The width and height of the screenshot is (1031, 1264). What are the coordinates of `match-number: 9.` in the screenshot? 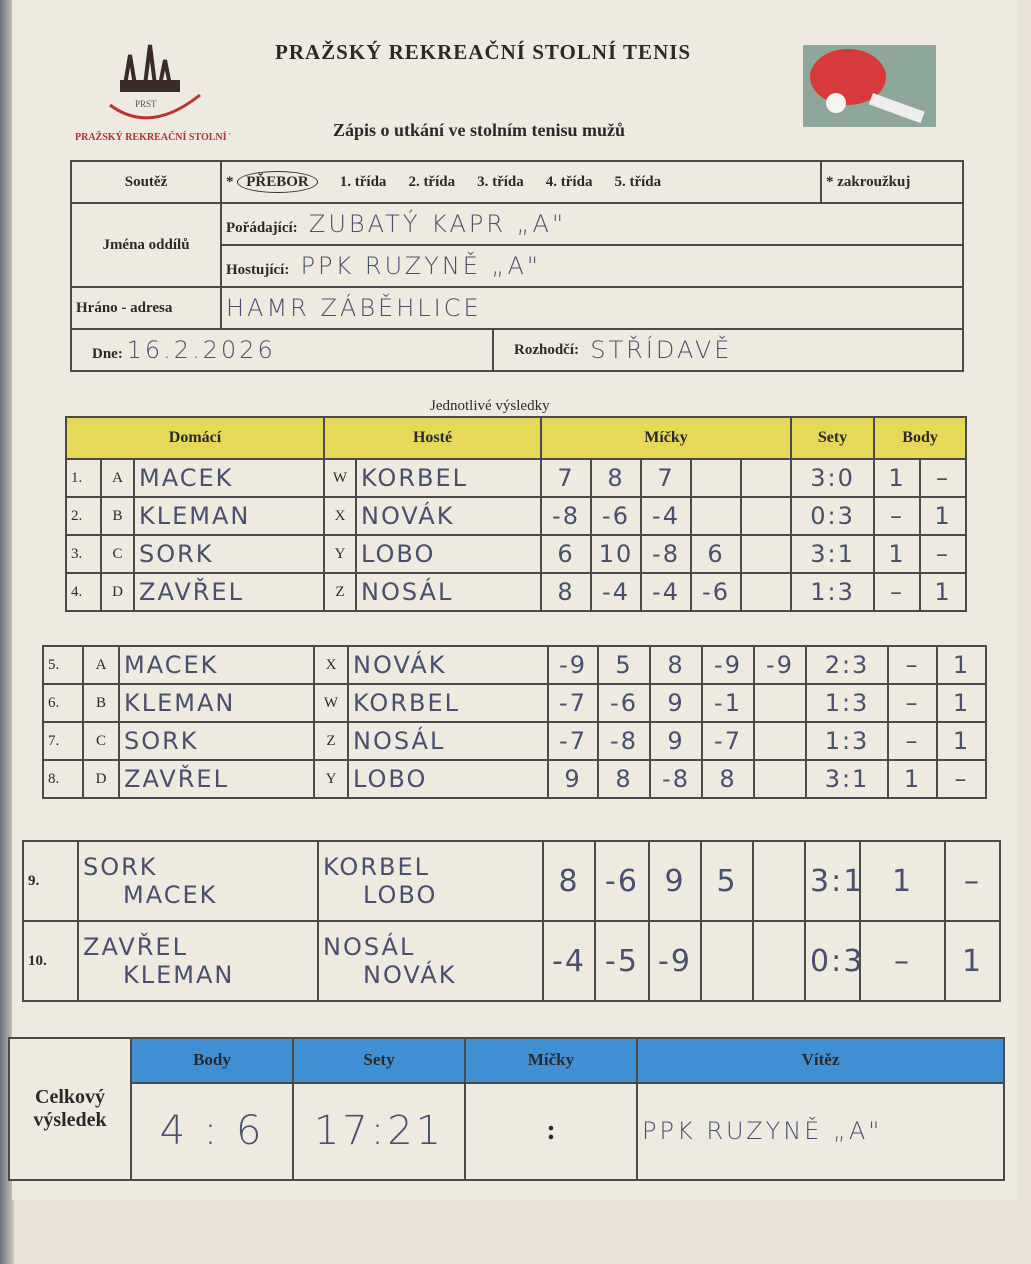 It's located at (50, 881).